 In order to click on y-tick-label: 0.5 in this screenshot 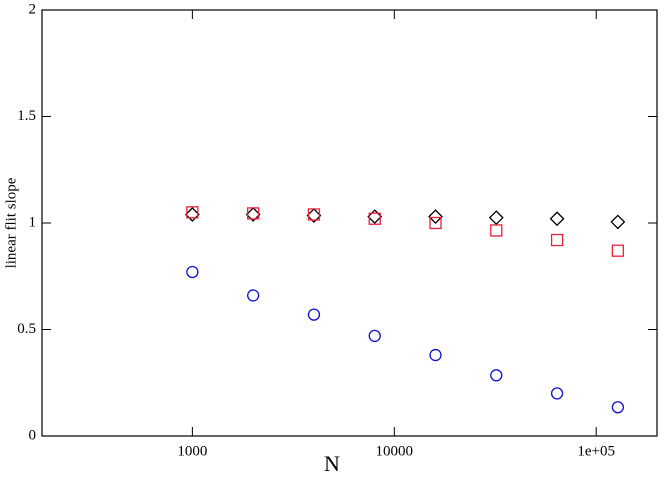, I will do `click(26, 329)`.